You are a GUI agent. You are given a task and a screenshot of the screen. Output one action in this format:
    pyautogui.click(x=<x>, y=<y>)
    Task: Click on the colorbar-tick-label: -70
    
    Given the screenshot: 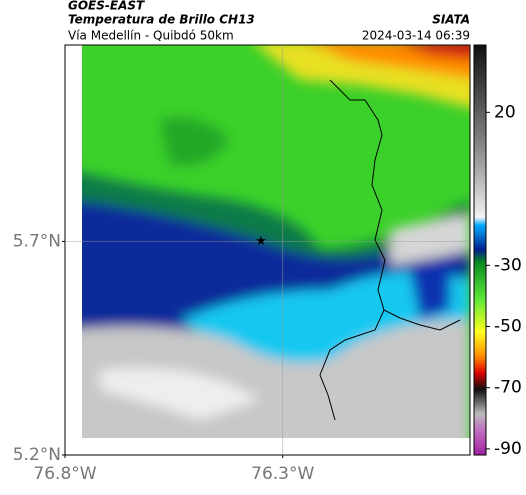 What is the action you would take?
    pyautogui.click(x=508, y=388)
    